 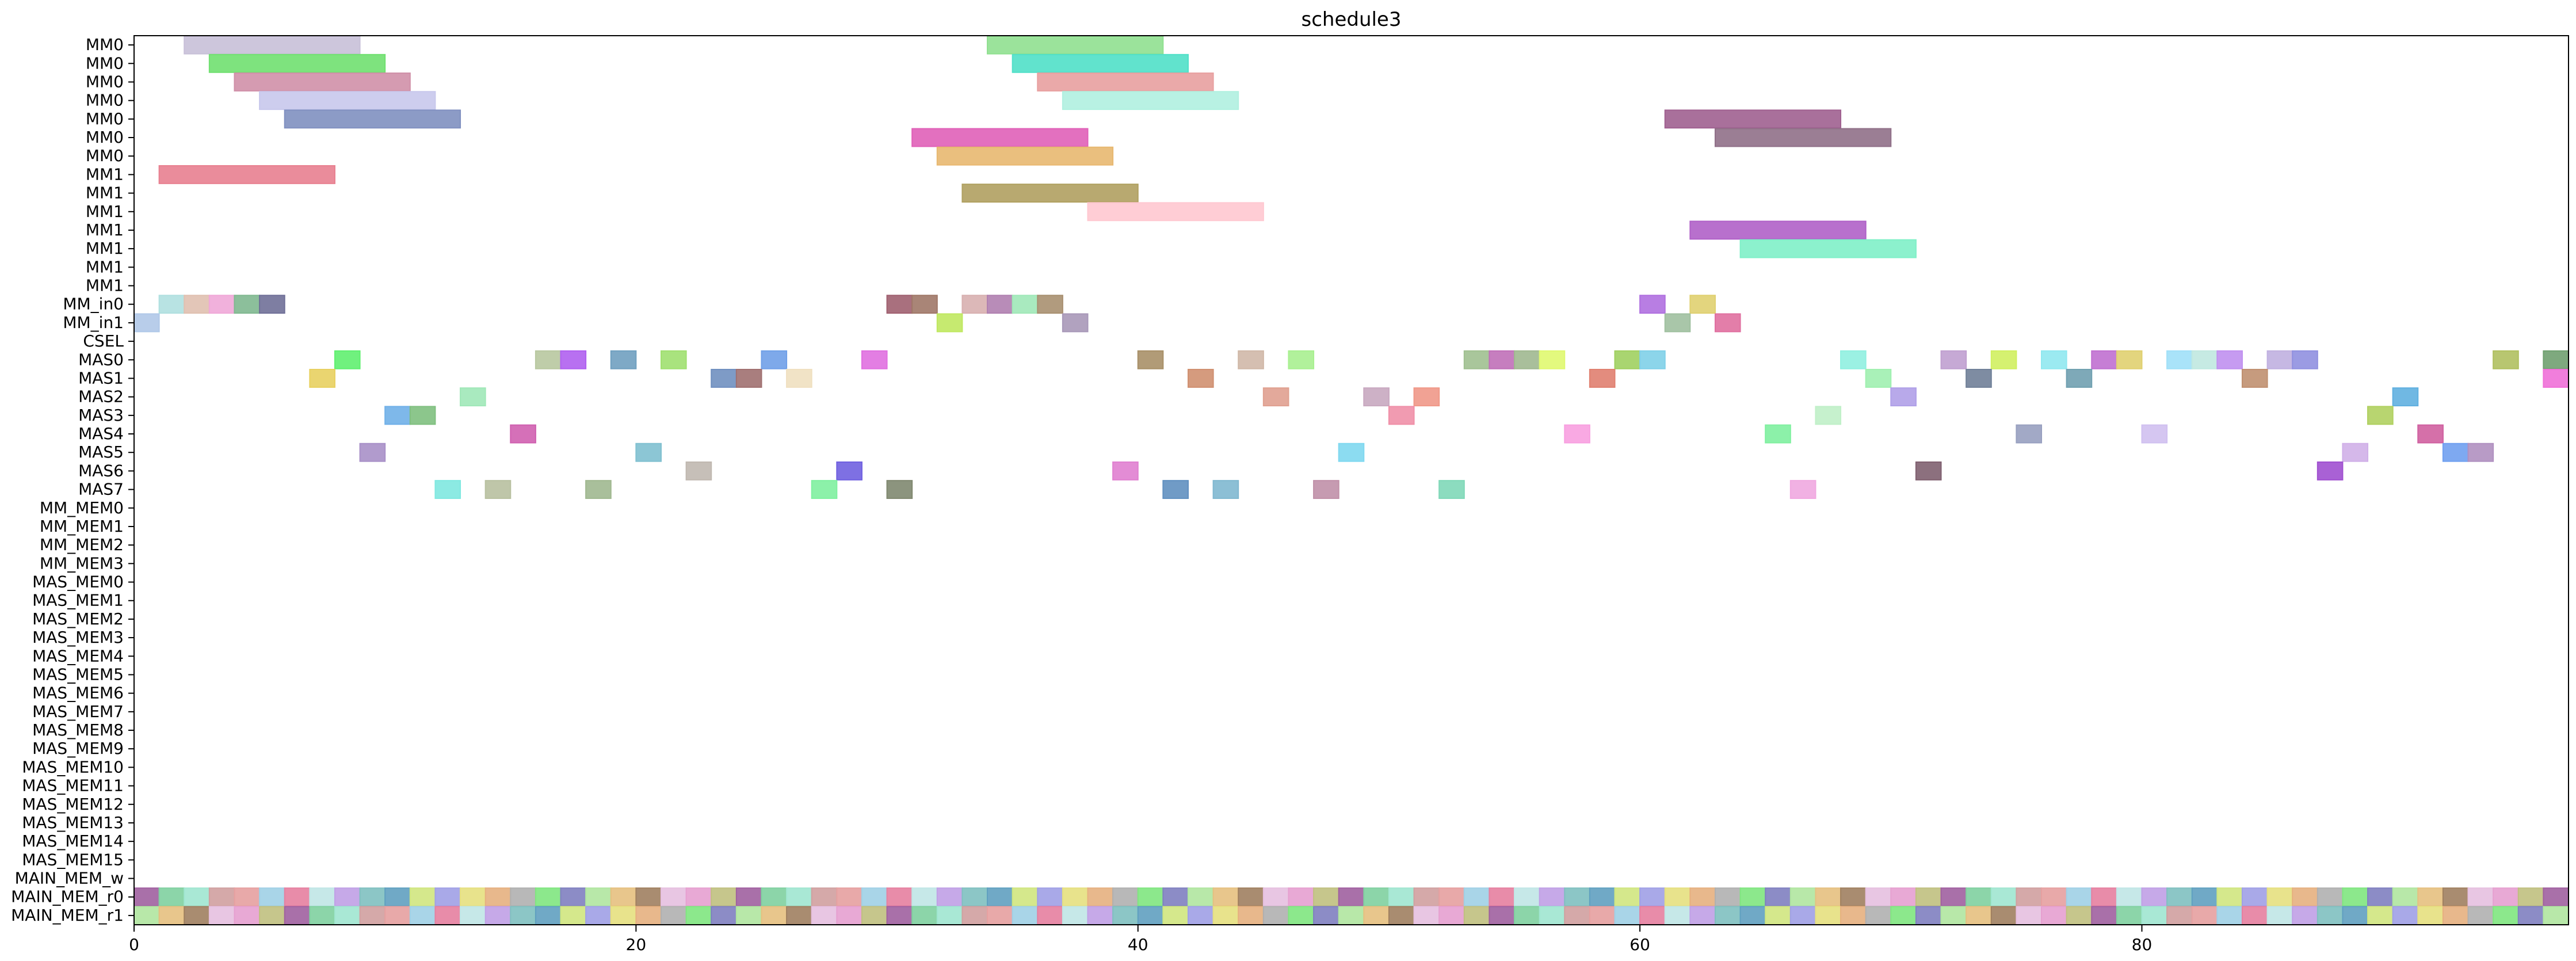 I want to click on chart-title: schedule3, so click(x=1351, y=19).